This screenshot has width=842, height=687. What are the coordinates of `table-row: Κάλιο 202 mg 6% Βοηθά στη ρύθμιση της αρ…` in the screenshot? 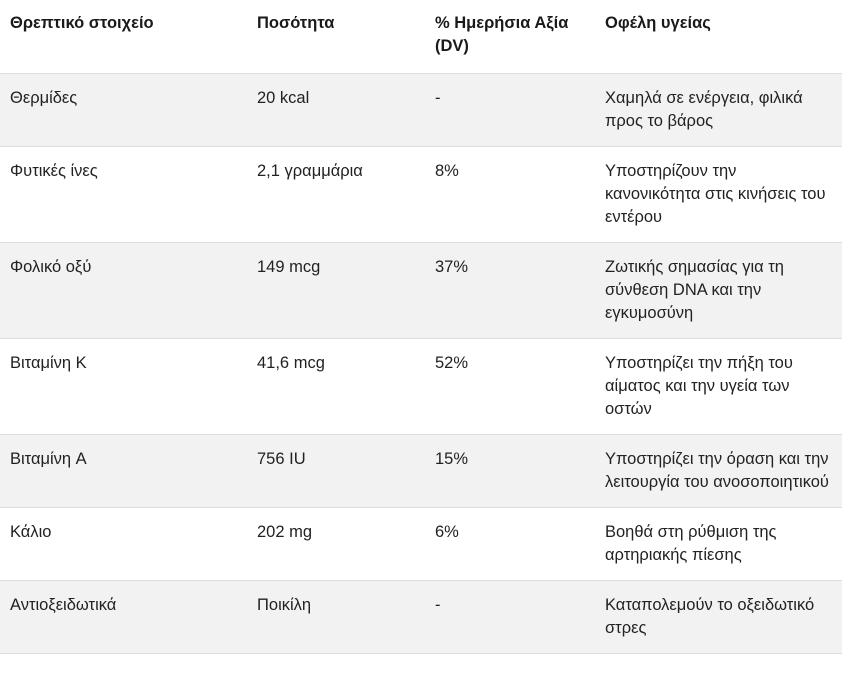 It's located at (421, 544).